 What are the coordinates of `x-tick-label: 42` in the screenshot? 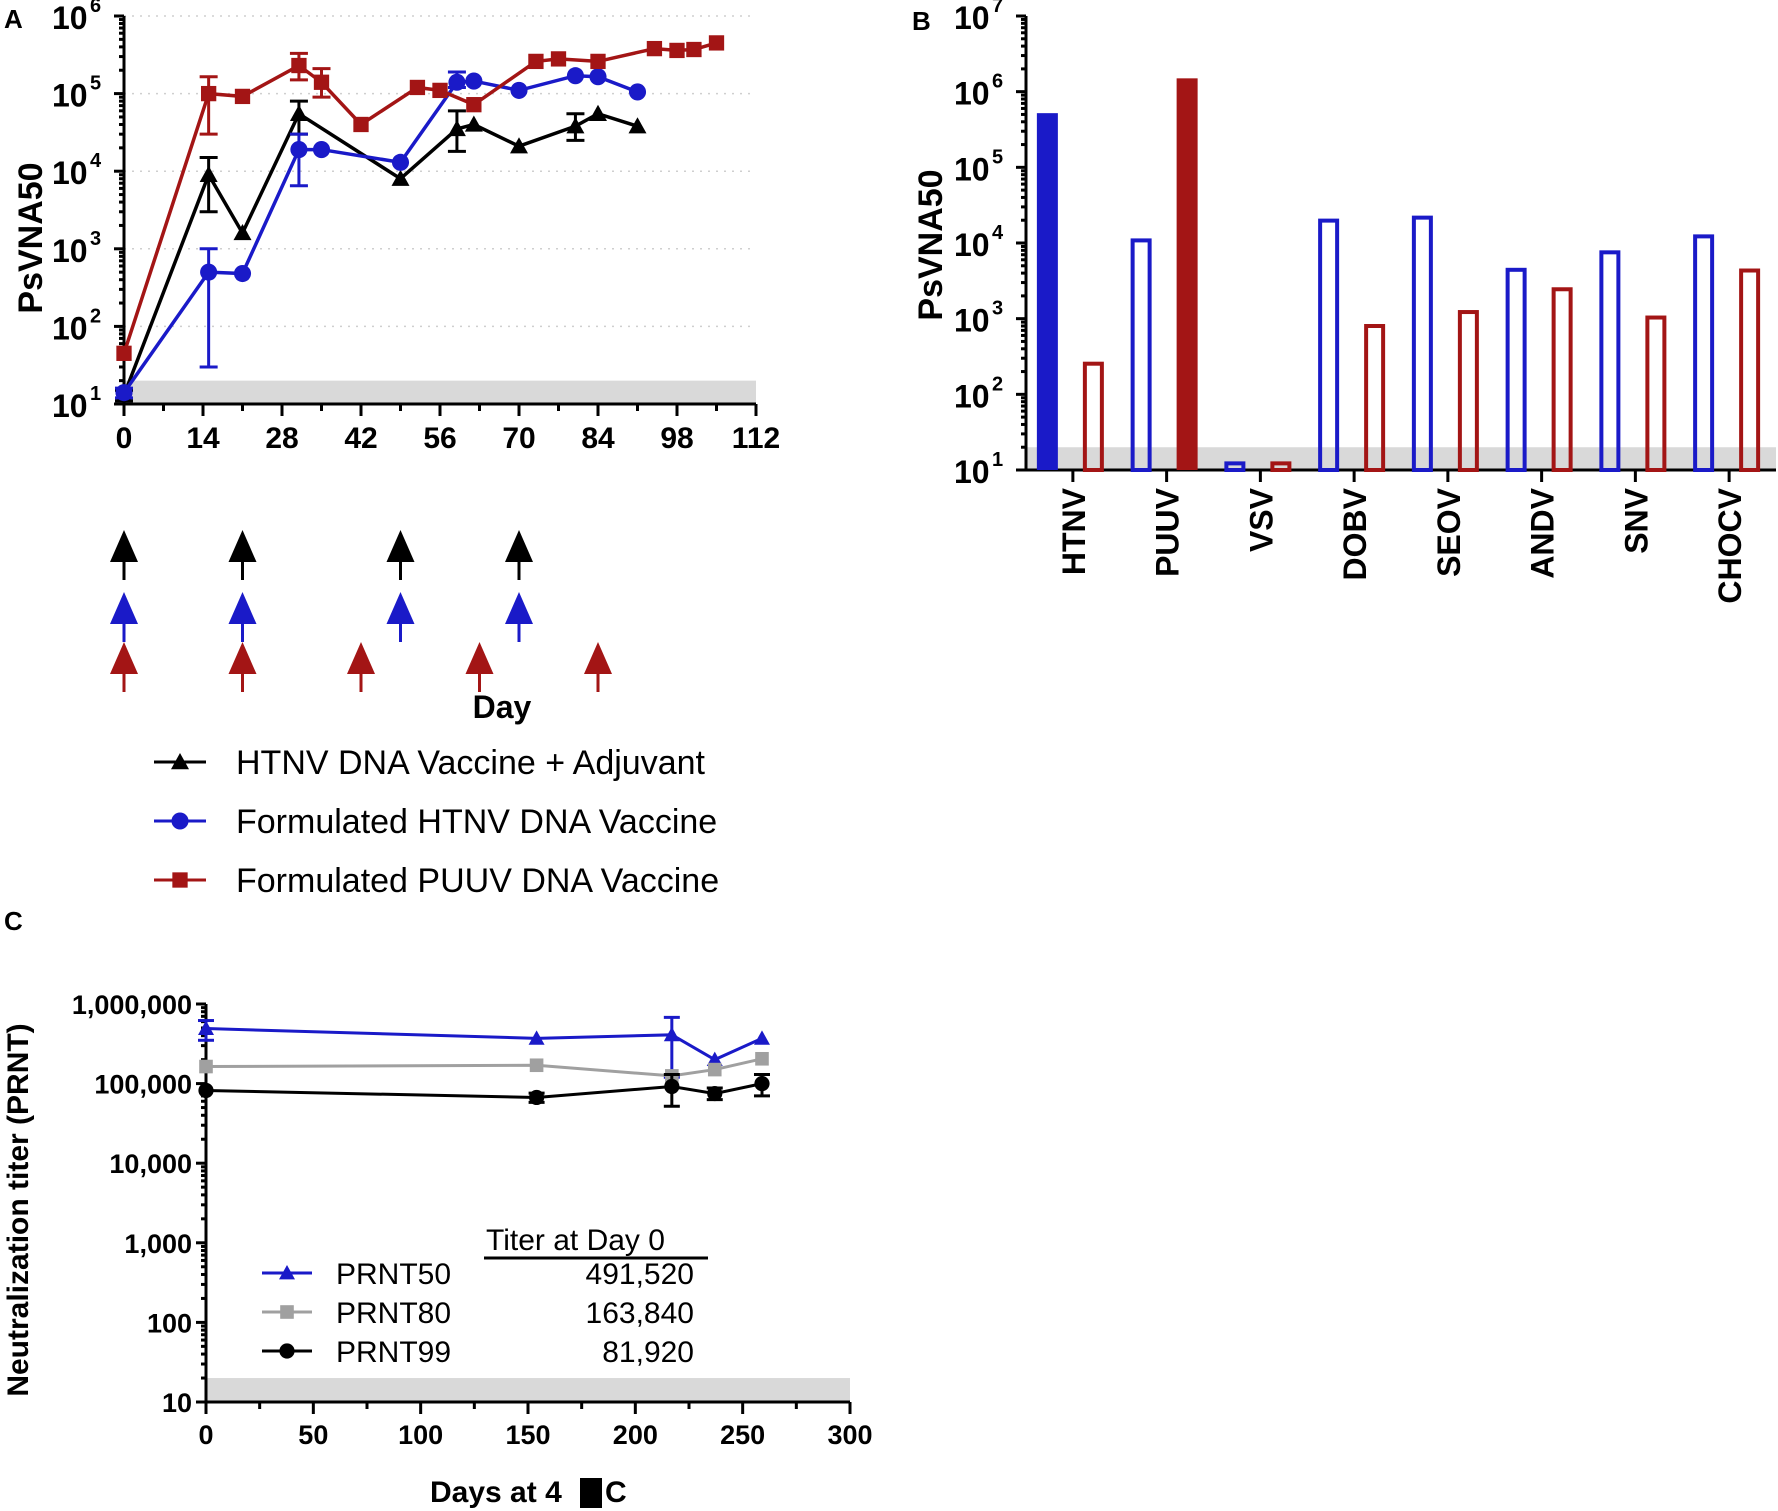 It's located at (360, 438).